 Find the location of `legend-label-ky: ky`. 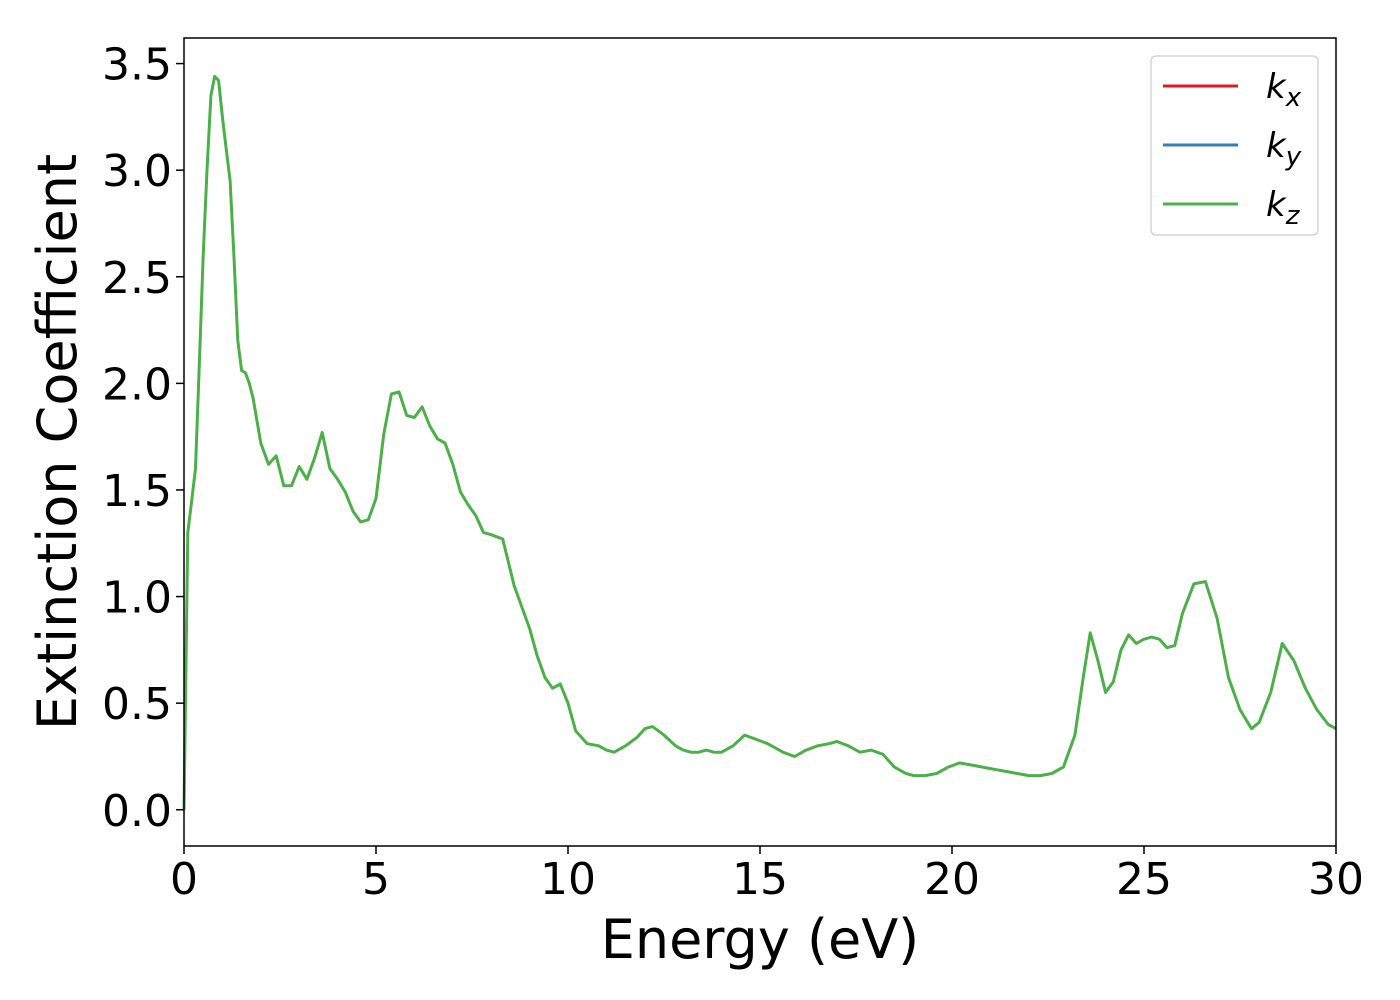

legend-label-ky: ky is located at coordinates (1284, 149).